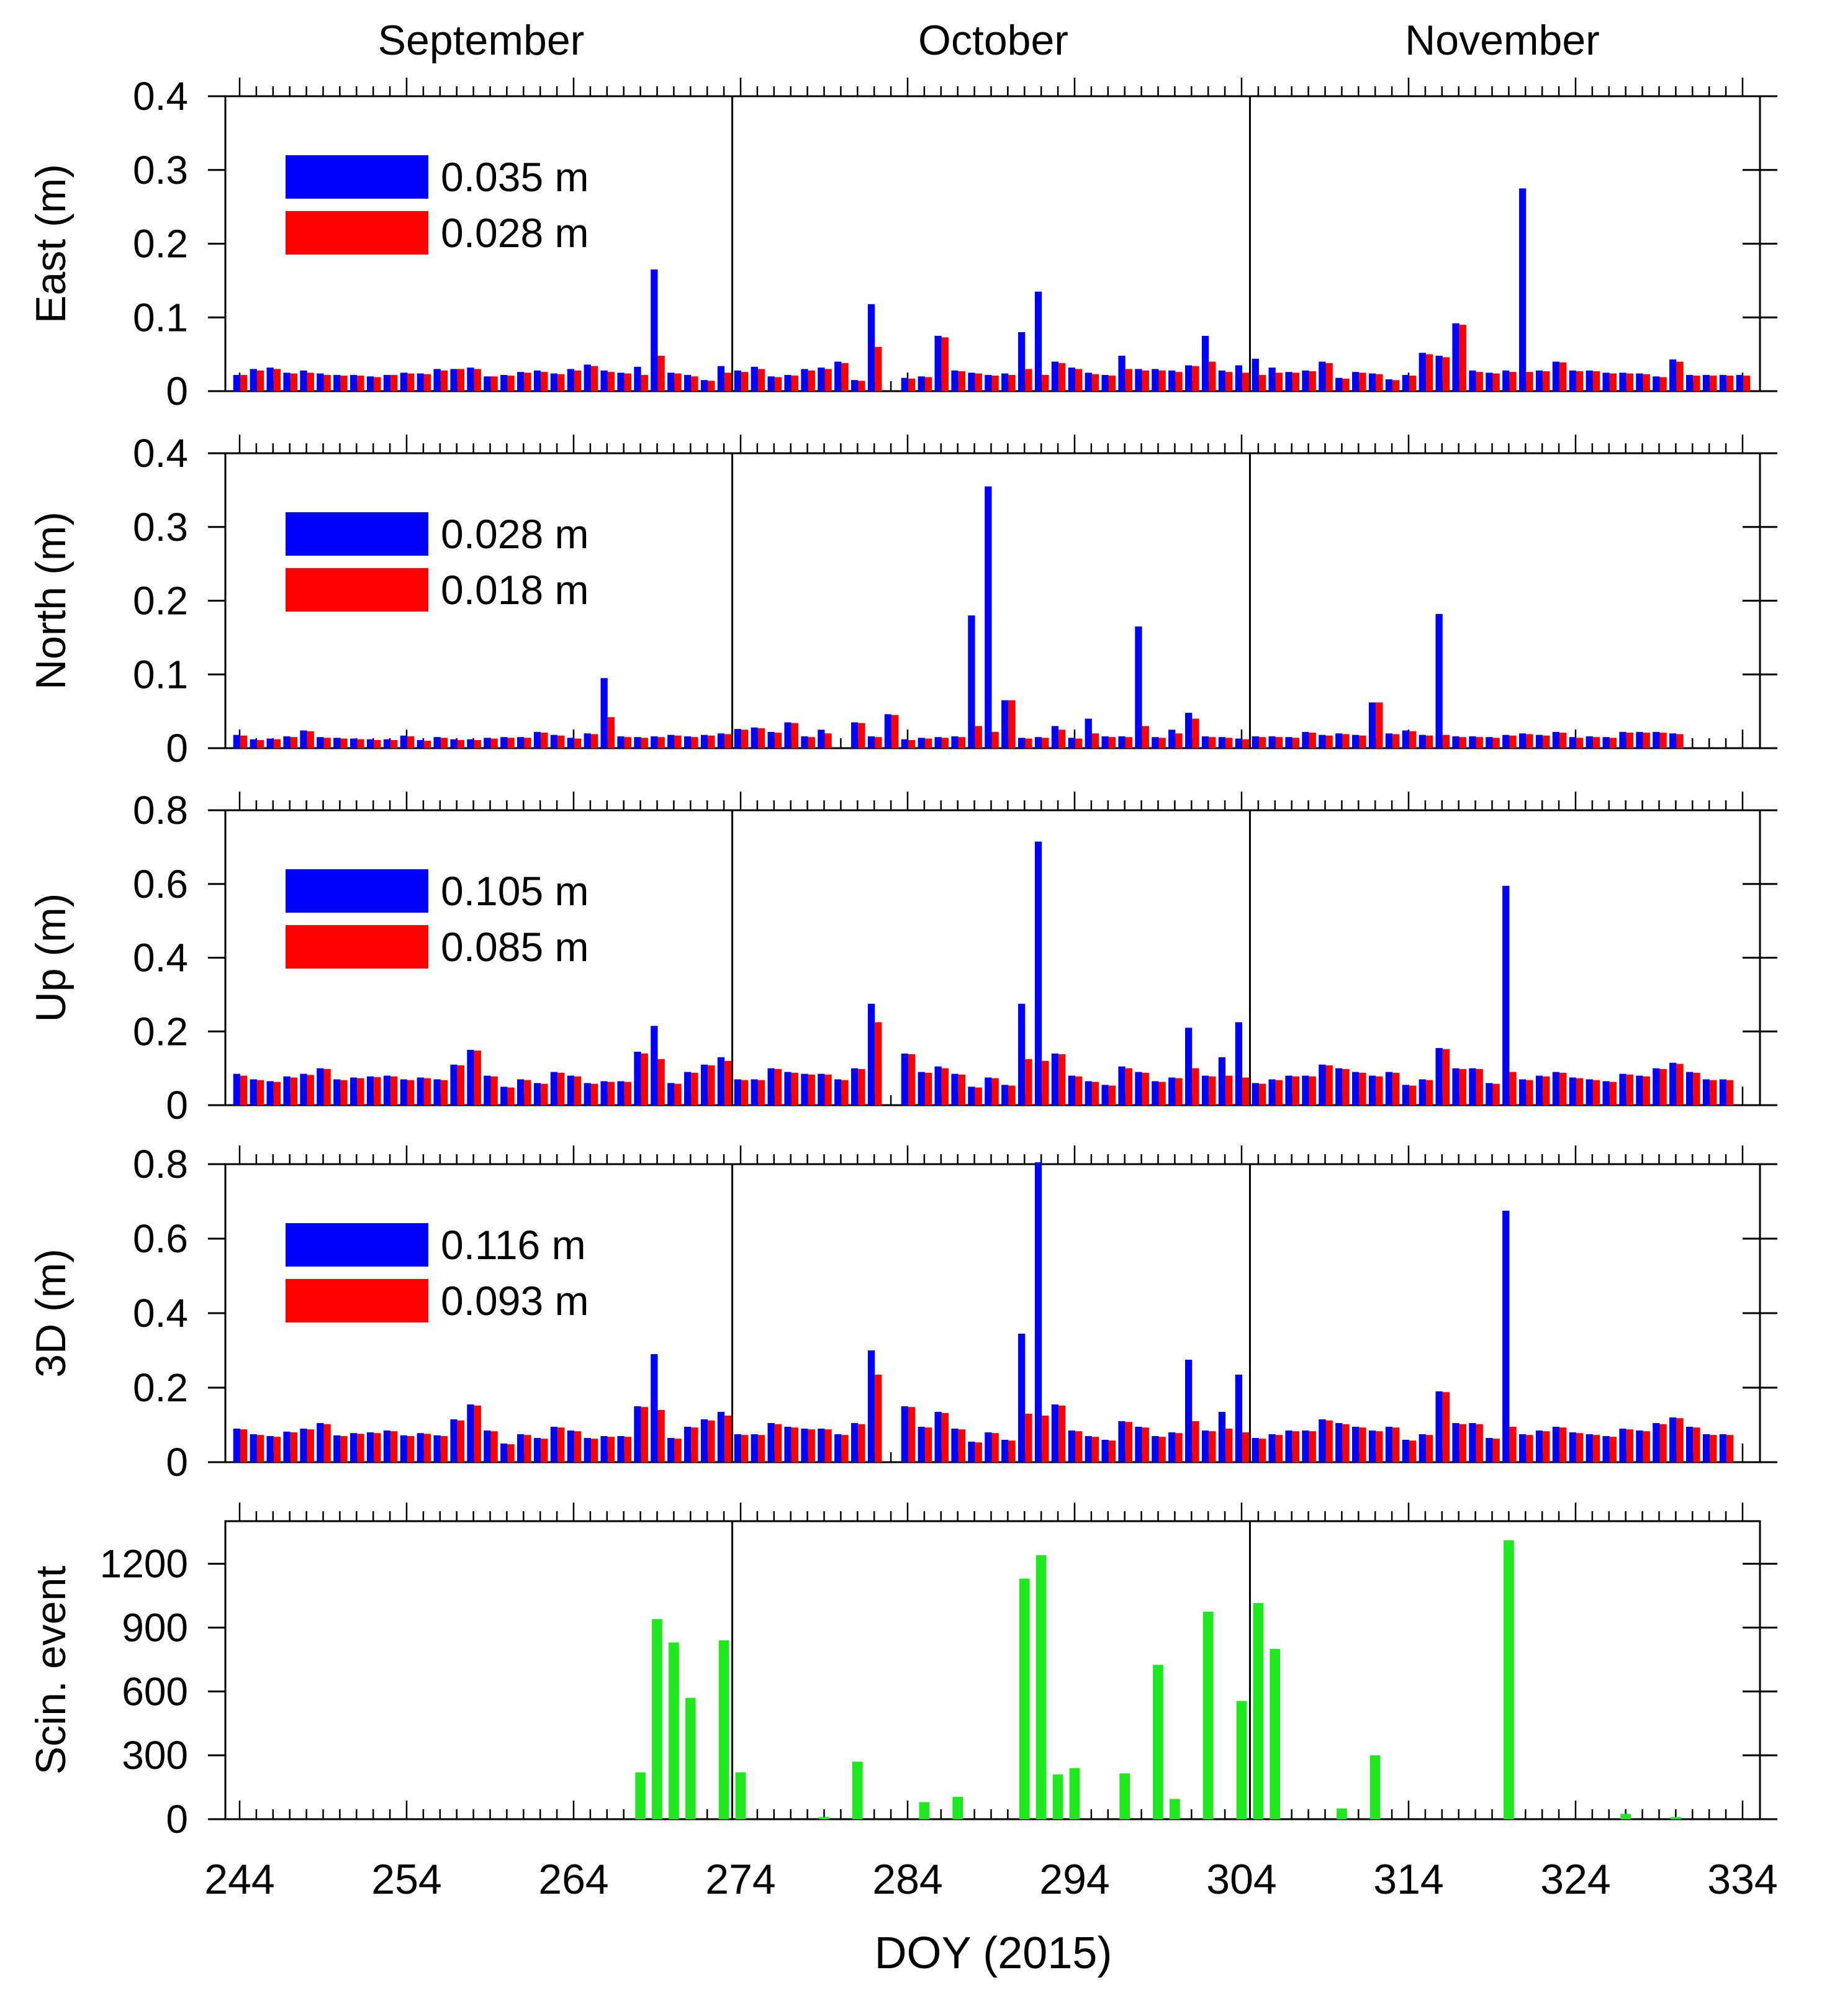 The image size is (1845, 2016). Describe the element at coordinates (155, 1691) in the screenshot. I see `y-tick-label: 600` at that location.